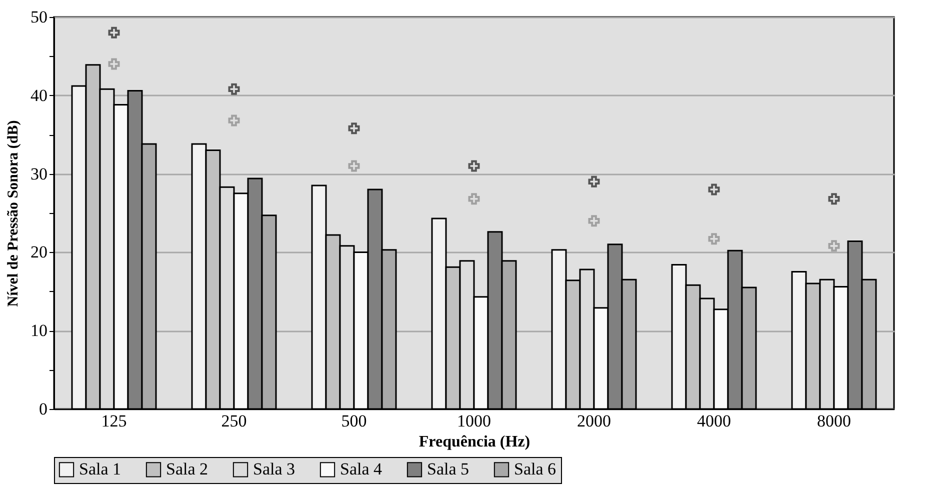 Image resolution: width=943 pixels, height=500 pixels. What do you see at coordinates (187, 469) in the screenshot?
I see `legend-label: Sala 2` at bounding box center [187, 469].